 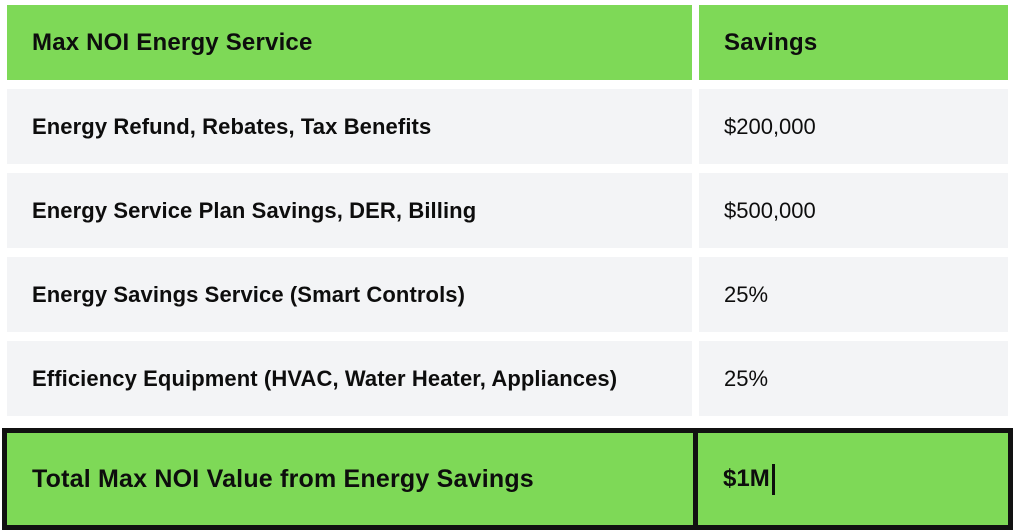 I want to click on row-value-cell: $200,000, so click(x=853, y=126).